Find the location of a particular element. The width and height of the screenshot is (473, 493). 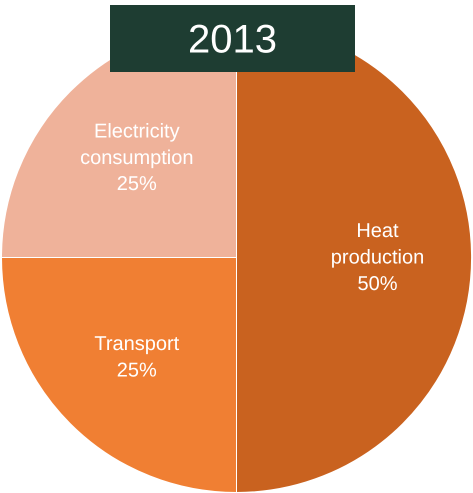

slice-label: Heat production is located at coordinates (377, 244).